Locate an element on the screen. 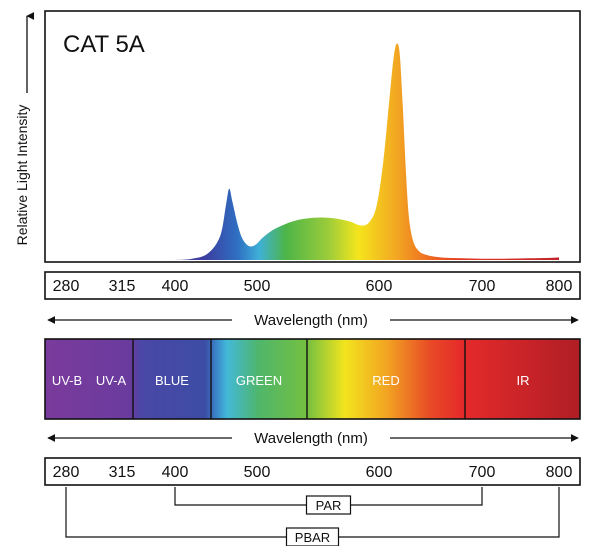 The image size is (590, 546). pbar-bracket is located at coordinates (312, 512).